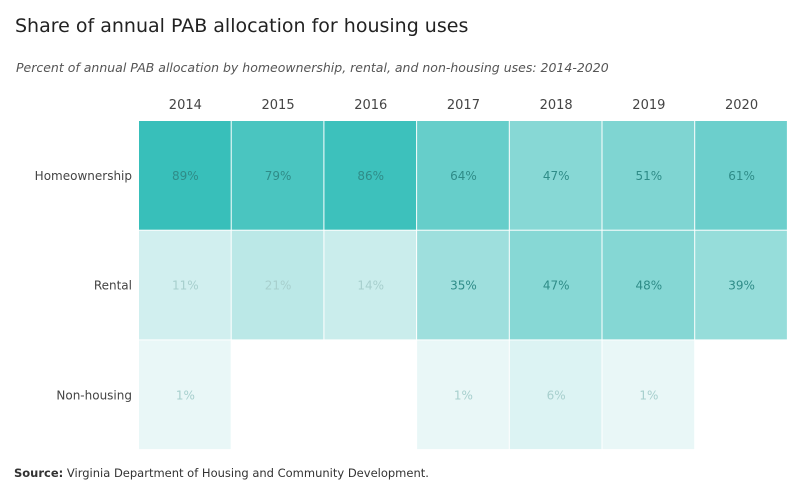  I want to click on cell-value-label: 39%, so click(741, 286).